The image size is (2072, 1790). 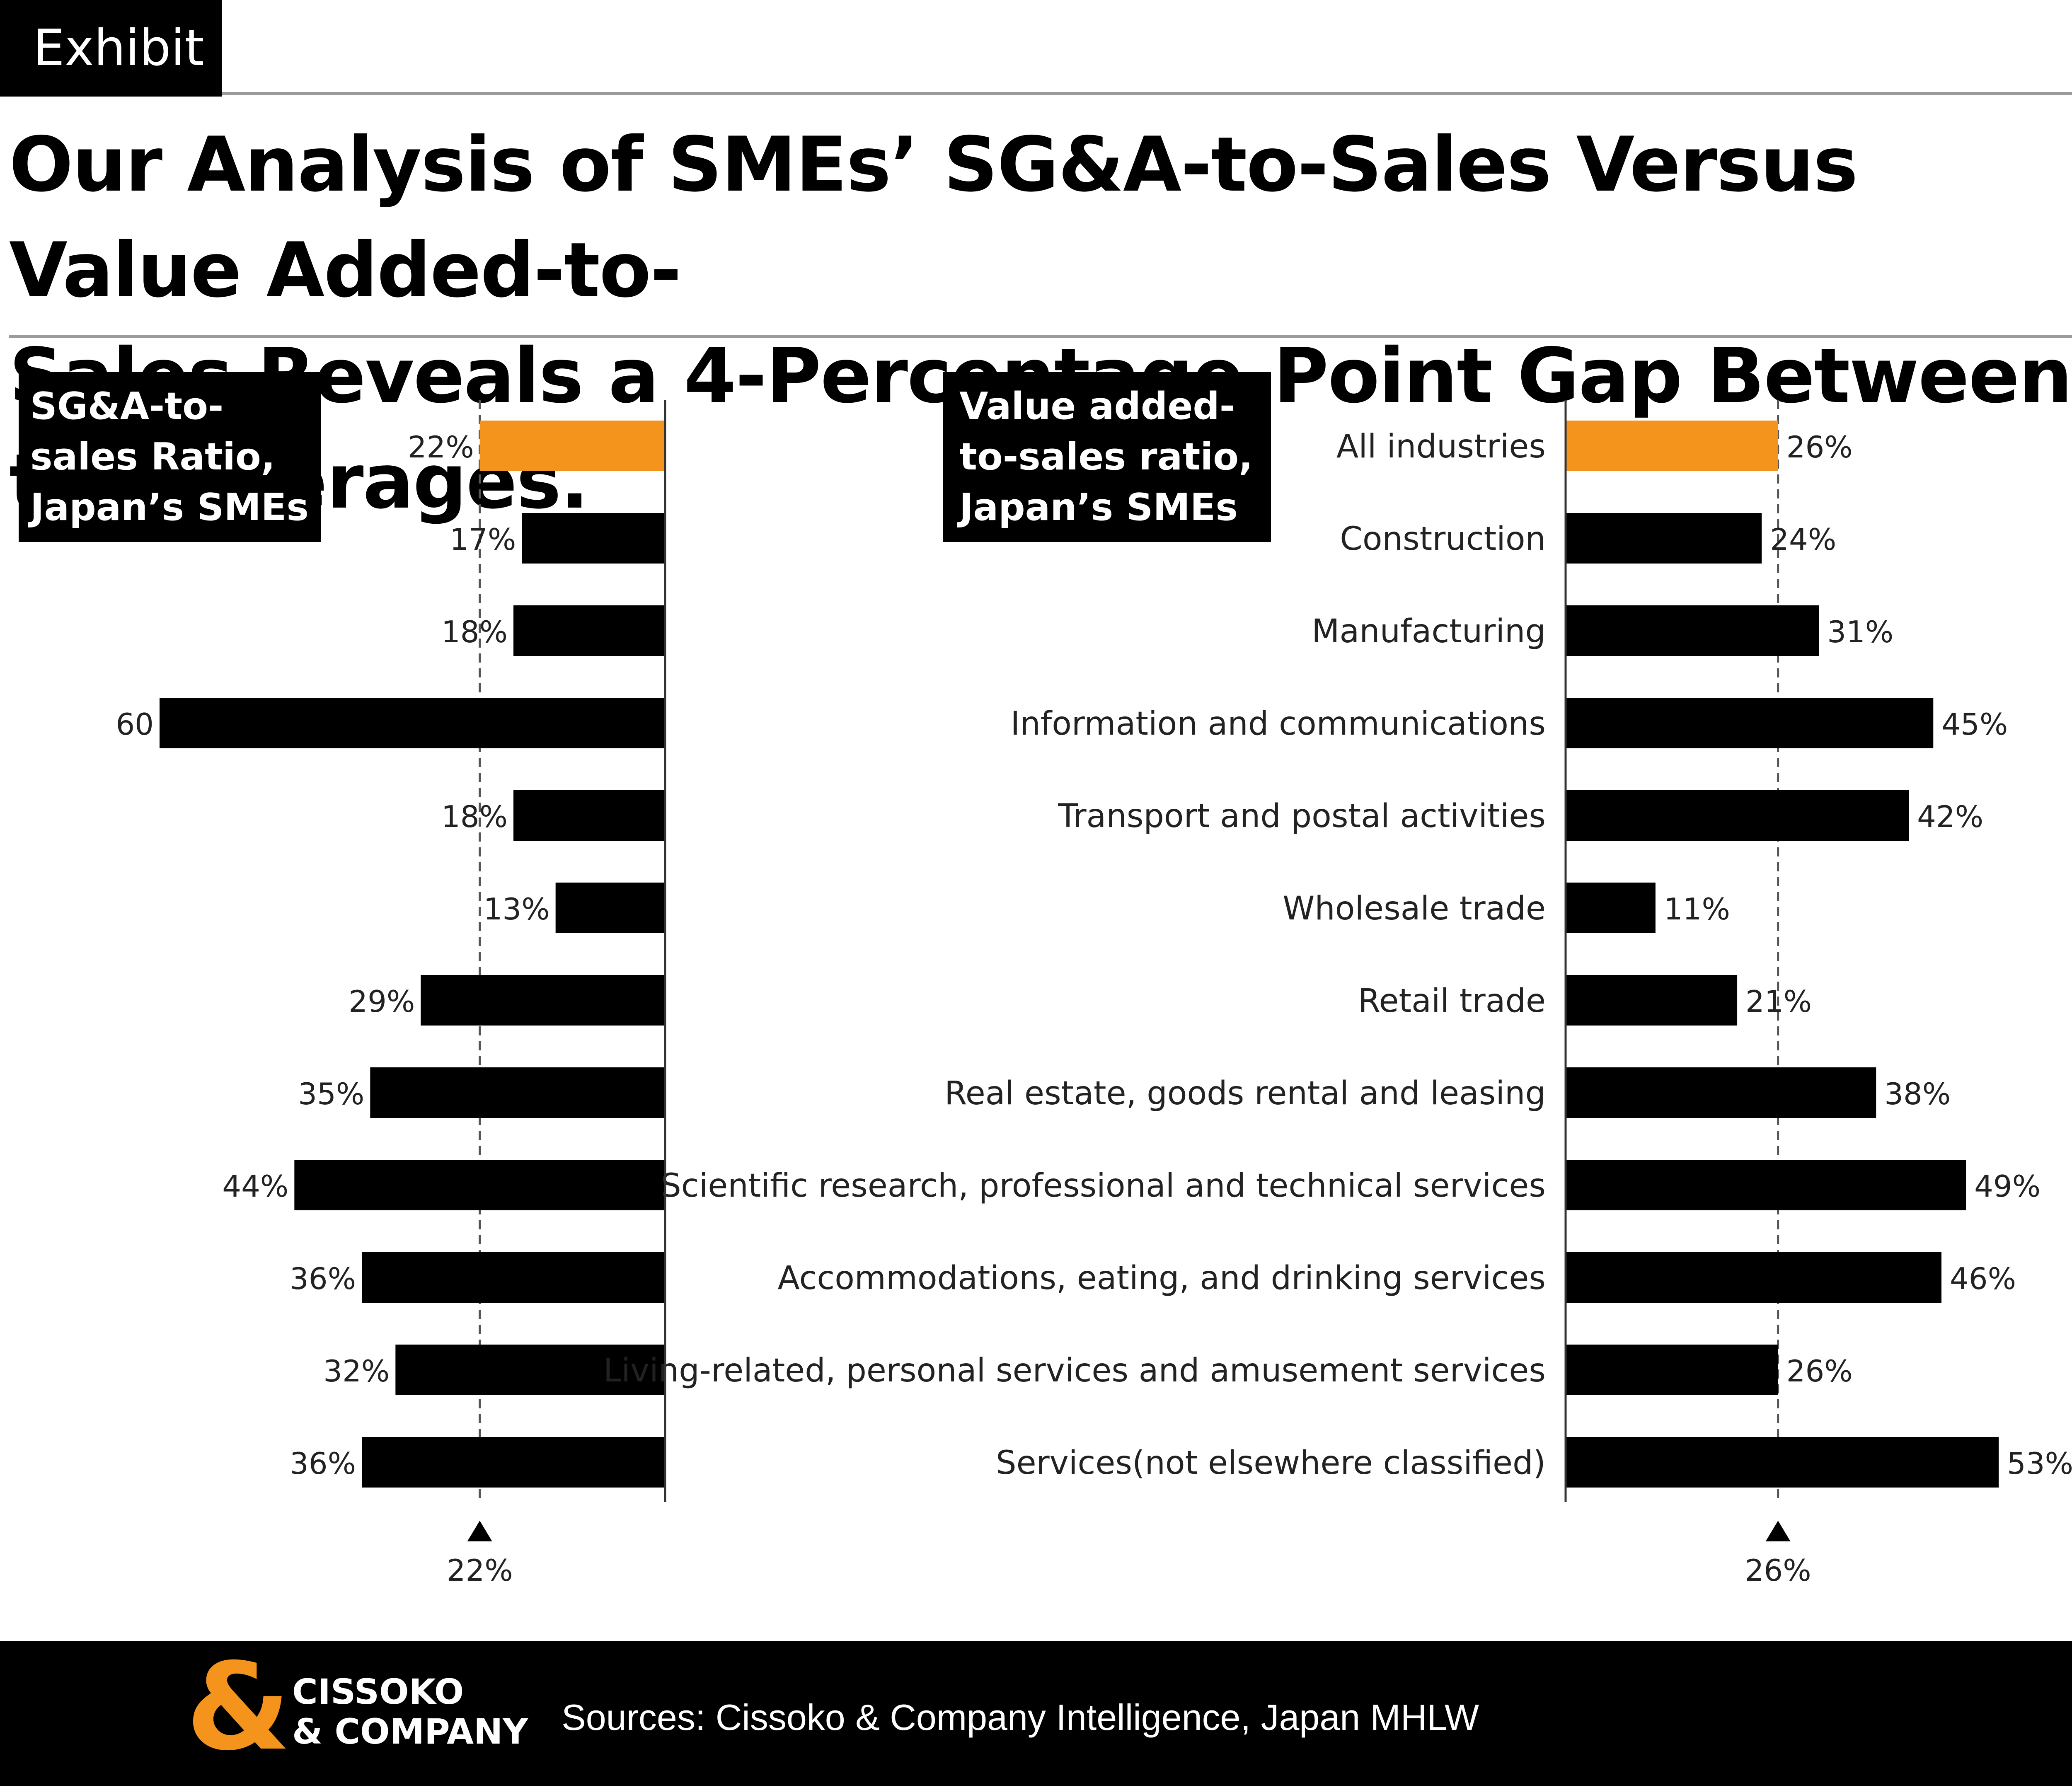 What do you see at coordinates (441, 447) in the screenshot?
I see `left-value-label: 22%` at bounding box center [441, 447].